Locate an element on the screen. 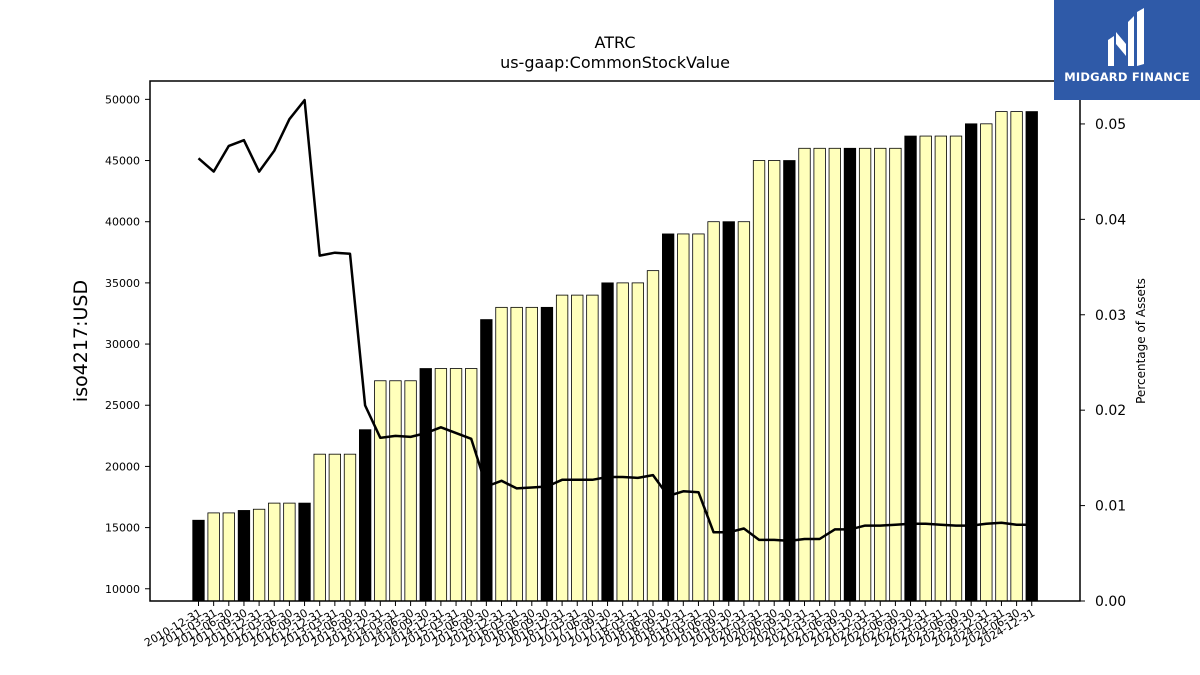  midgard-logo-mark-icon is located at coordinates (1126, 37).